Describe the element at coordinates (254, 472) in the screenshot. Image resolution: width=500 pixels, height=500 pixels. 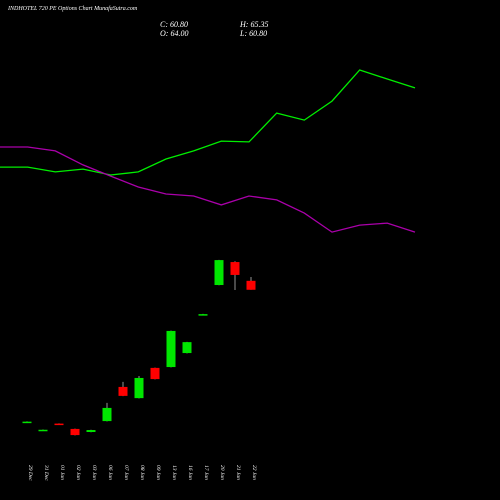
I see `x-tick-label: 22 Jan` at that location.